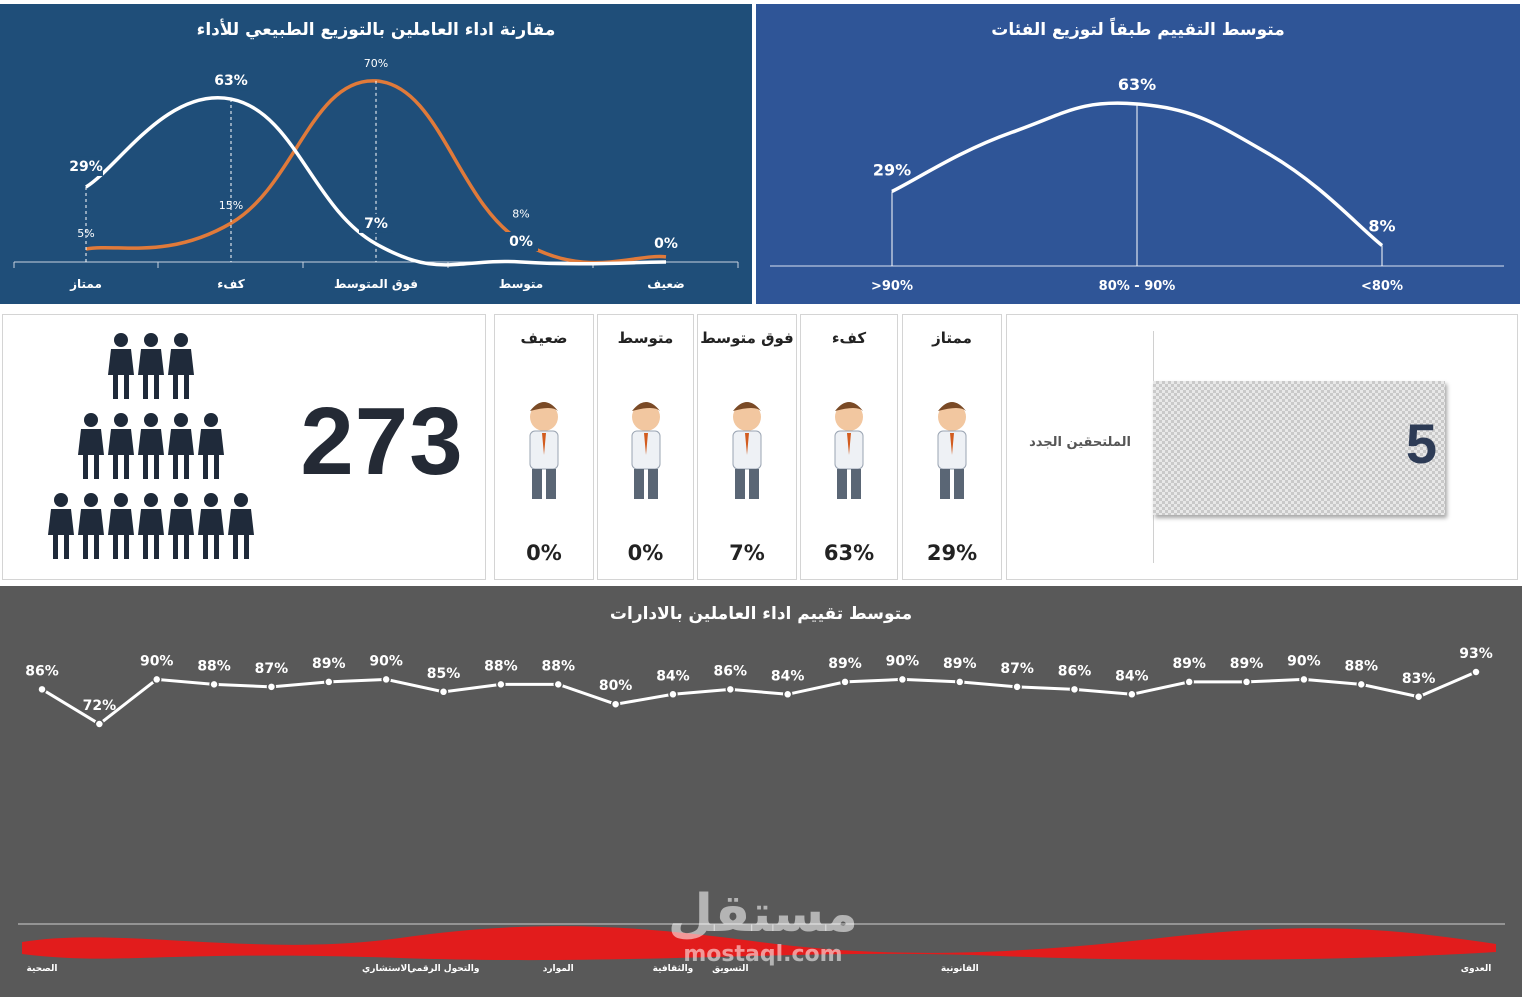  I want to click on data-label: 15%, so click(231, 205).